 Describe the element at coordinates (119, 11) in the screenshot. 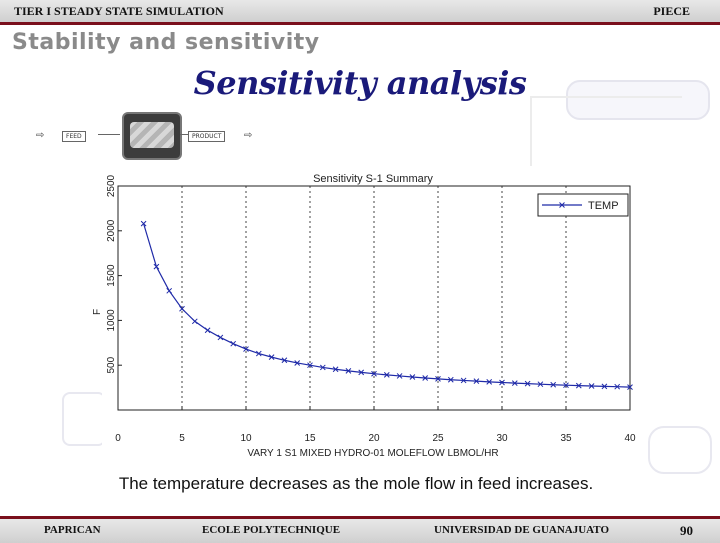

I see `header-left-text: TIER I STEADY STATE SIMULATION` at that location.